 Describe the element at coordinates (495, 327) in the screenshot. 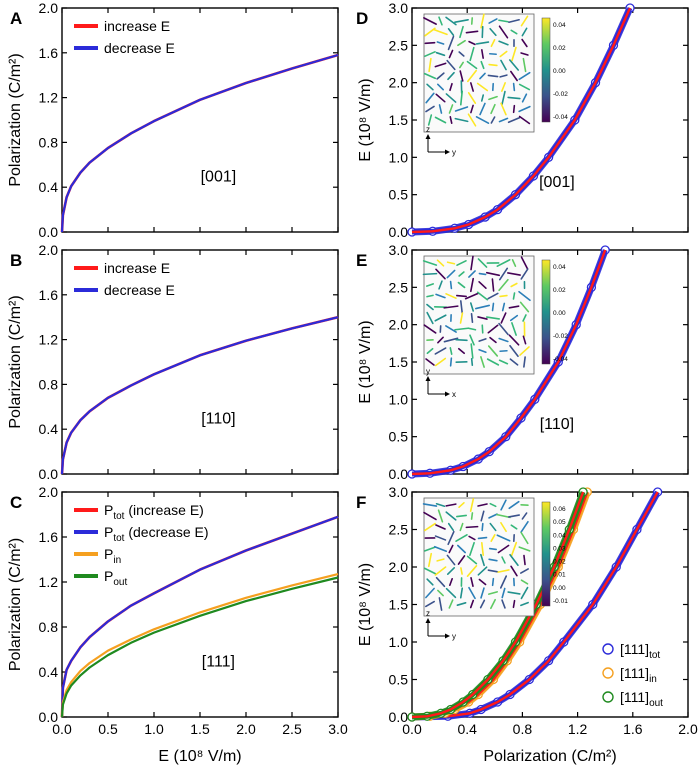

I see `inset-vector-map: 0.04 0.02 0.00 -0.02 -0.04 y x` at that location.